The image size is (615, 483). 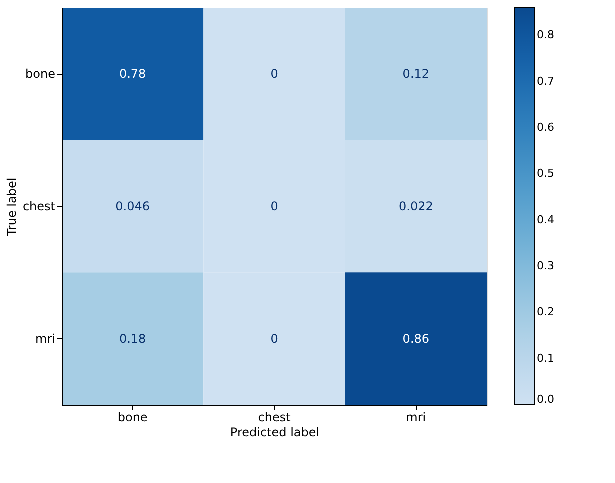 What do you see at coordinates (545, 358) in the screenshot?
I see `color-bar-label: 0.1` at bounding box center [545, 358].